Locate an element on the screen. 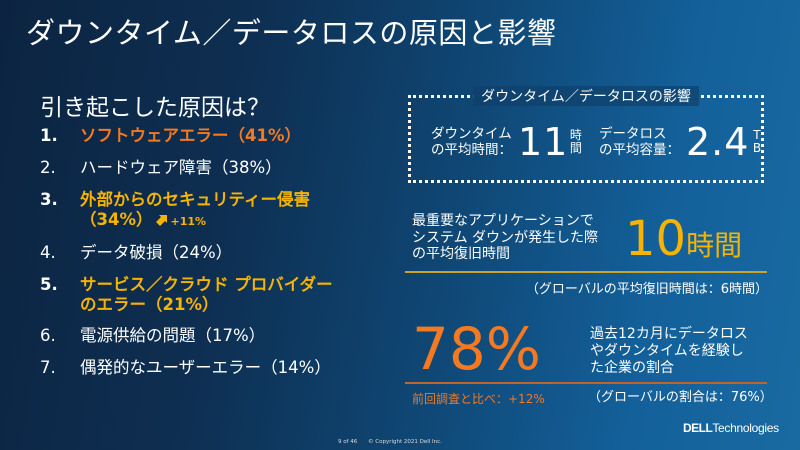 This screenshot has width=800, height=450. cause-item-1: 1. ソフトウェアエラー（41%） is located at coordinates (210, 136).